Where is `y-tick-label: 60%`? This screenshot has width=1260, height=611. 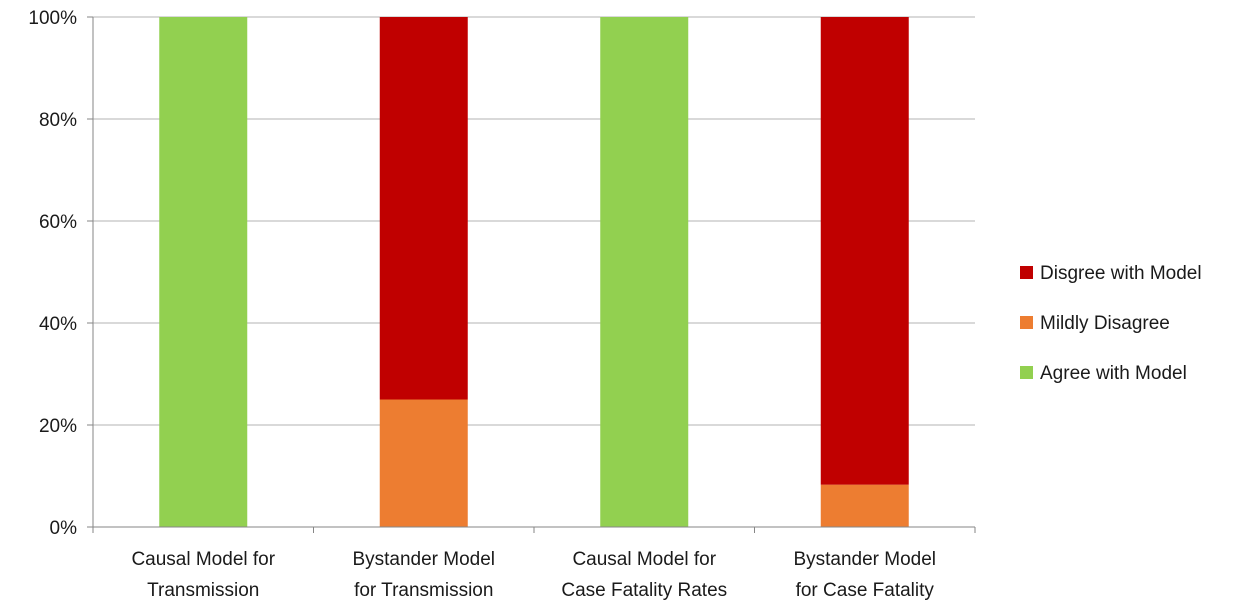 y-tick-label: 60% is located at coordinates (58, 222).